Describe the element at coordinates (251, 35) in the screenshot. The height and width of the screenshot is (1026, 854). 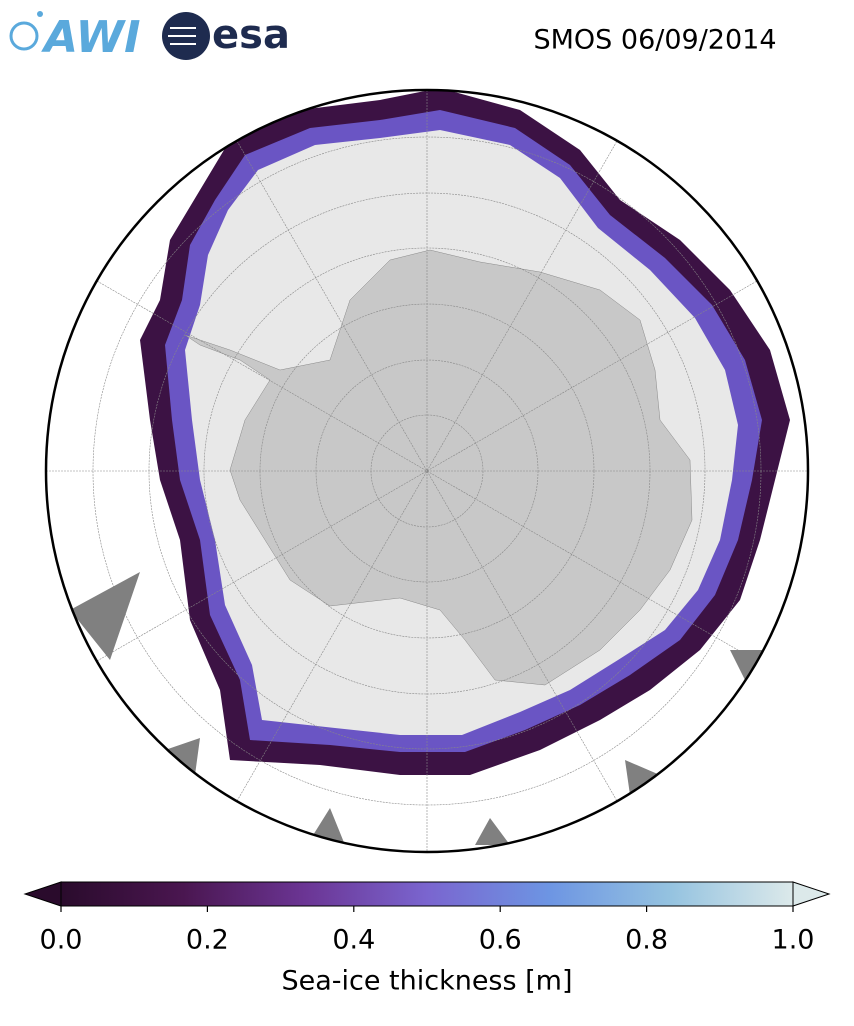
I see `esa-text: esa` at that location.